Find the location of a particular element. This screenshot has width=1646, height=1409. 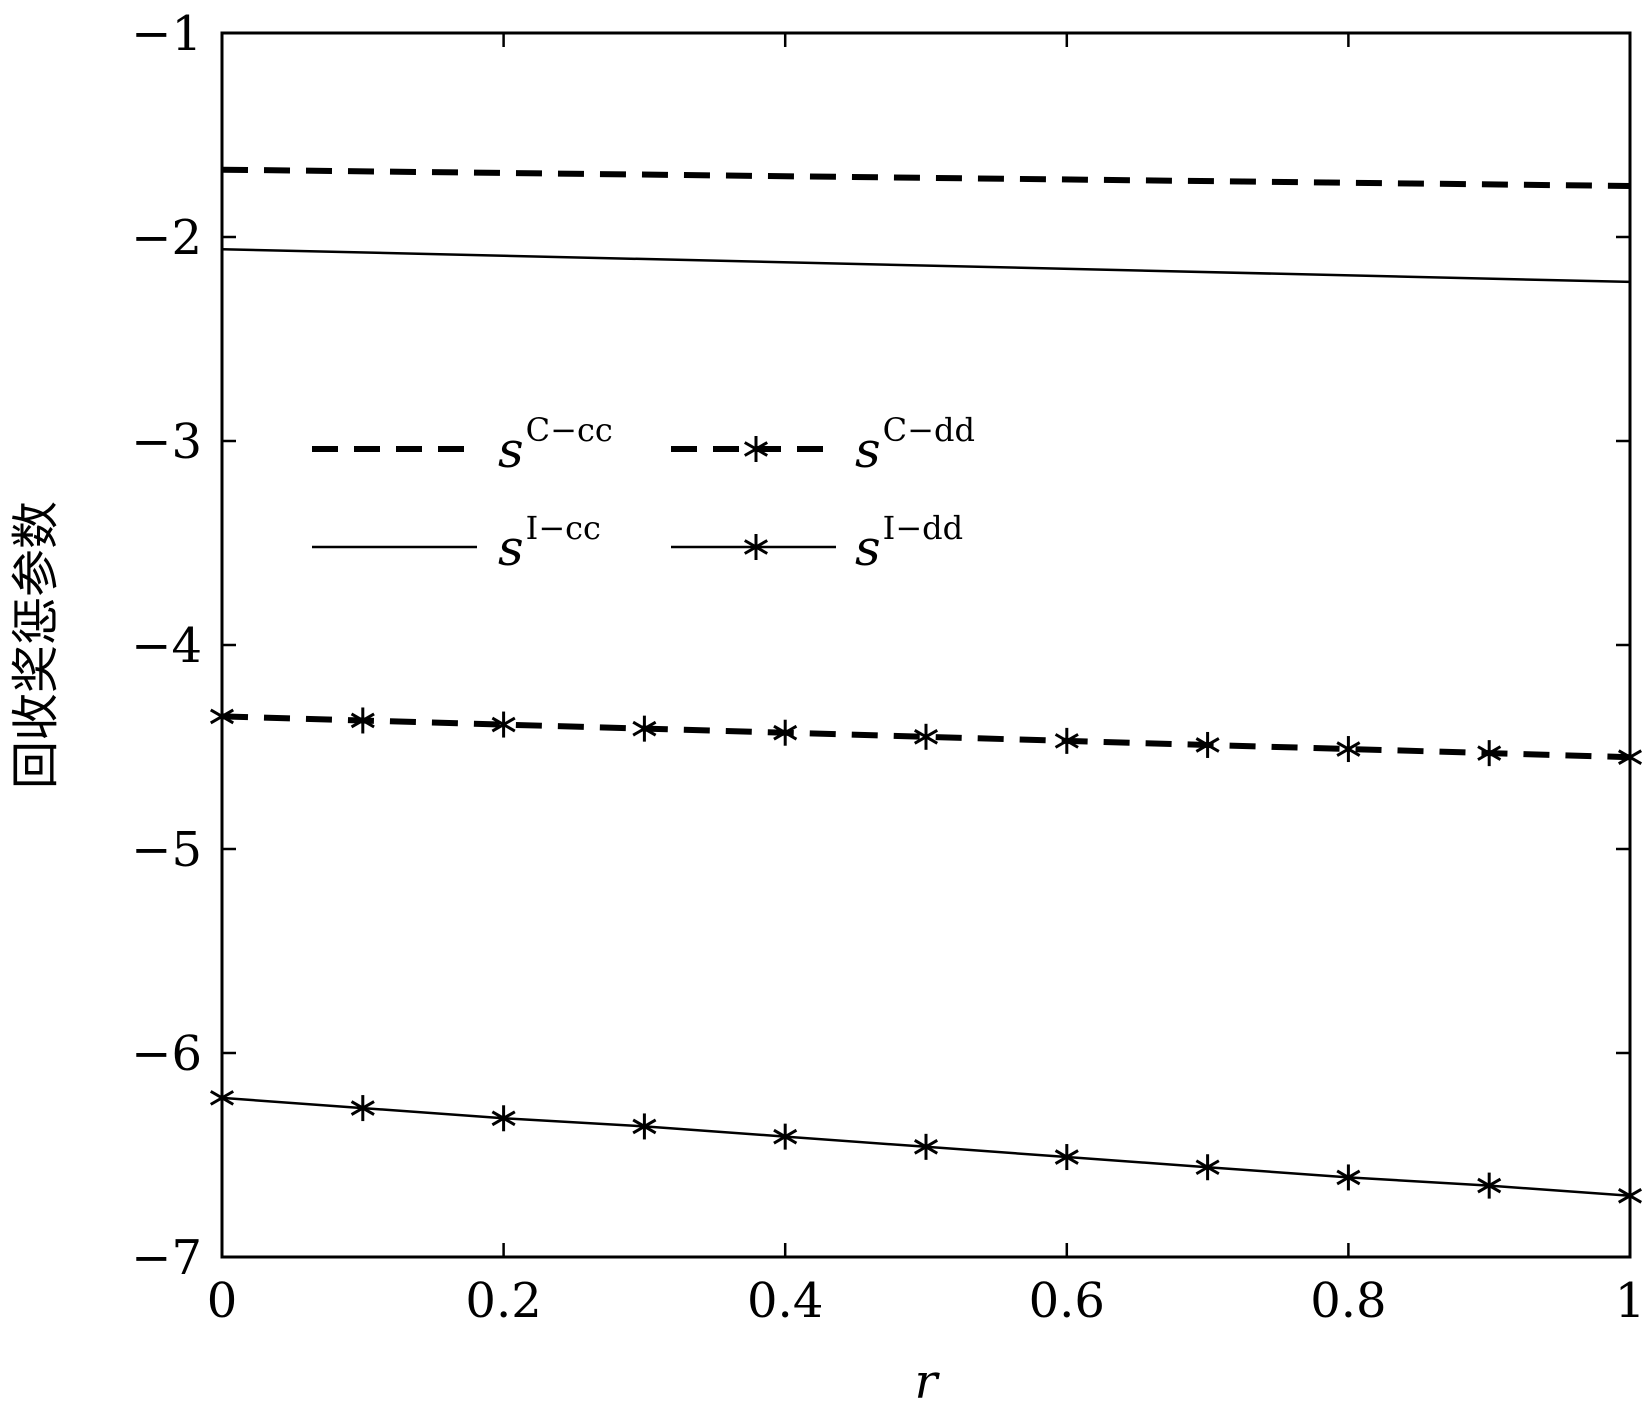

x-tick-label: 1 is located at coordinates (1630, 1301).